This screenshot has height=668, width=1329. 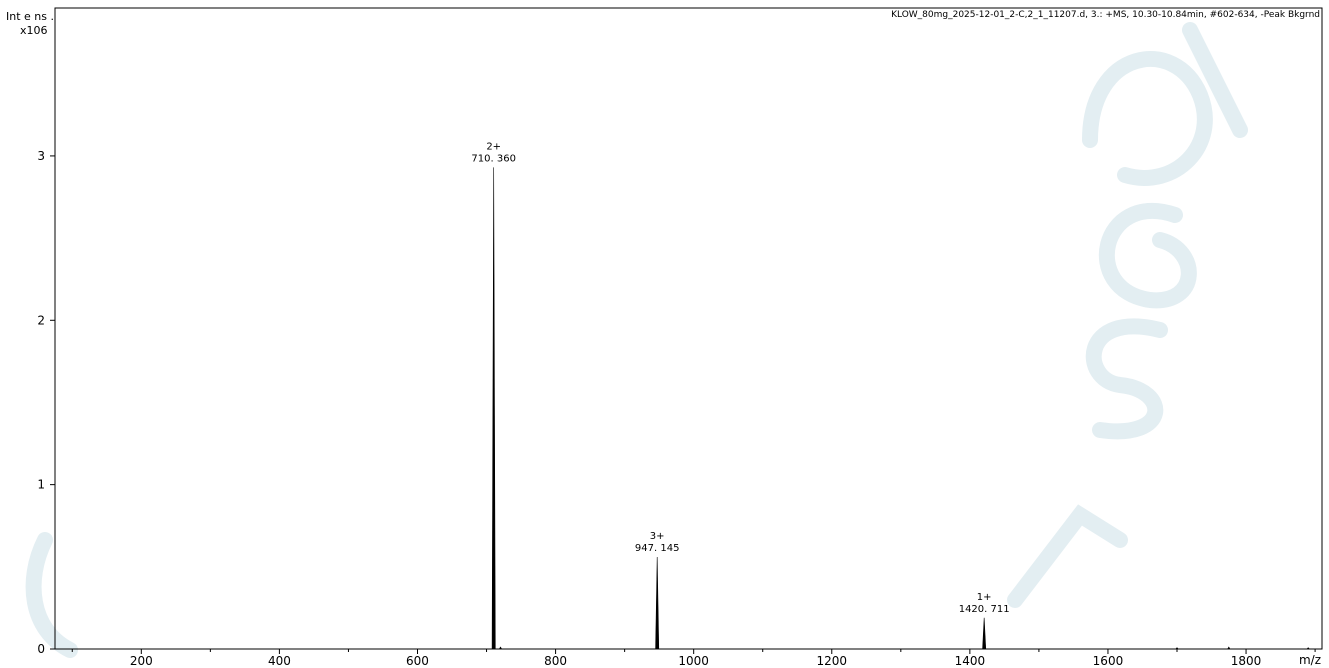 I want to click on peak-mz-label: 1420. 711, so click(x=984, y=609).